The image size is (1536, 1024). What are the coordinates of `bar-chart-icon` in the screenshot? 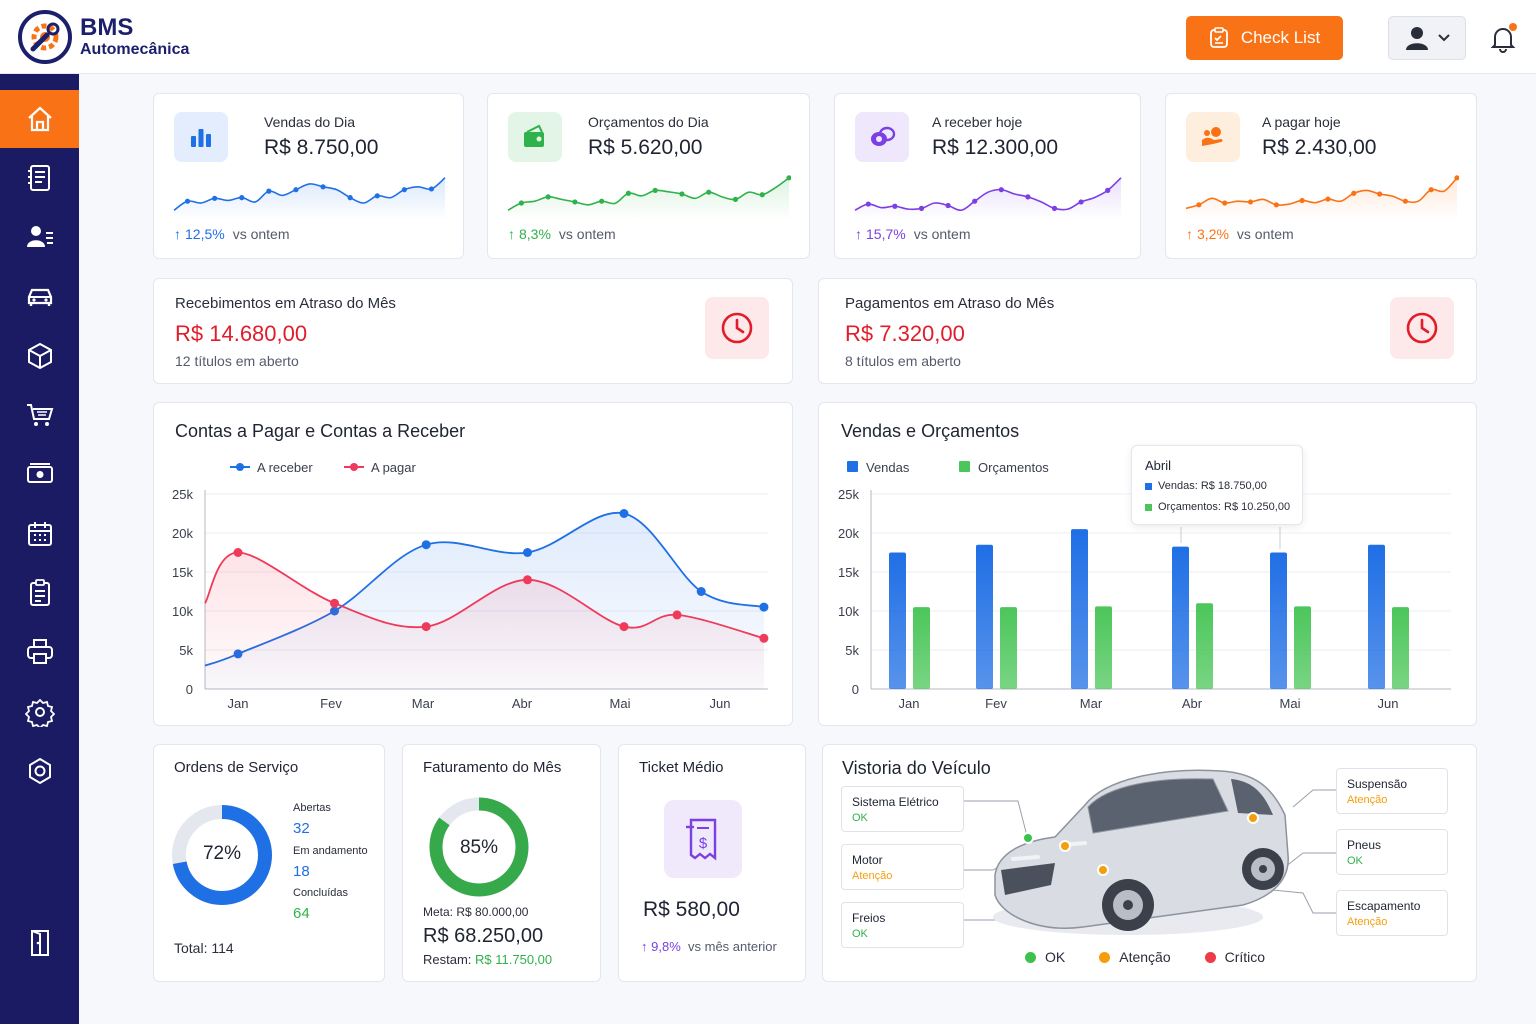 It's located at (201, 137).